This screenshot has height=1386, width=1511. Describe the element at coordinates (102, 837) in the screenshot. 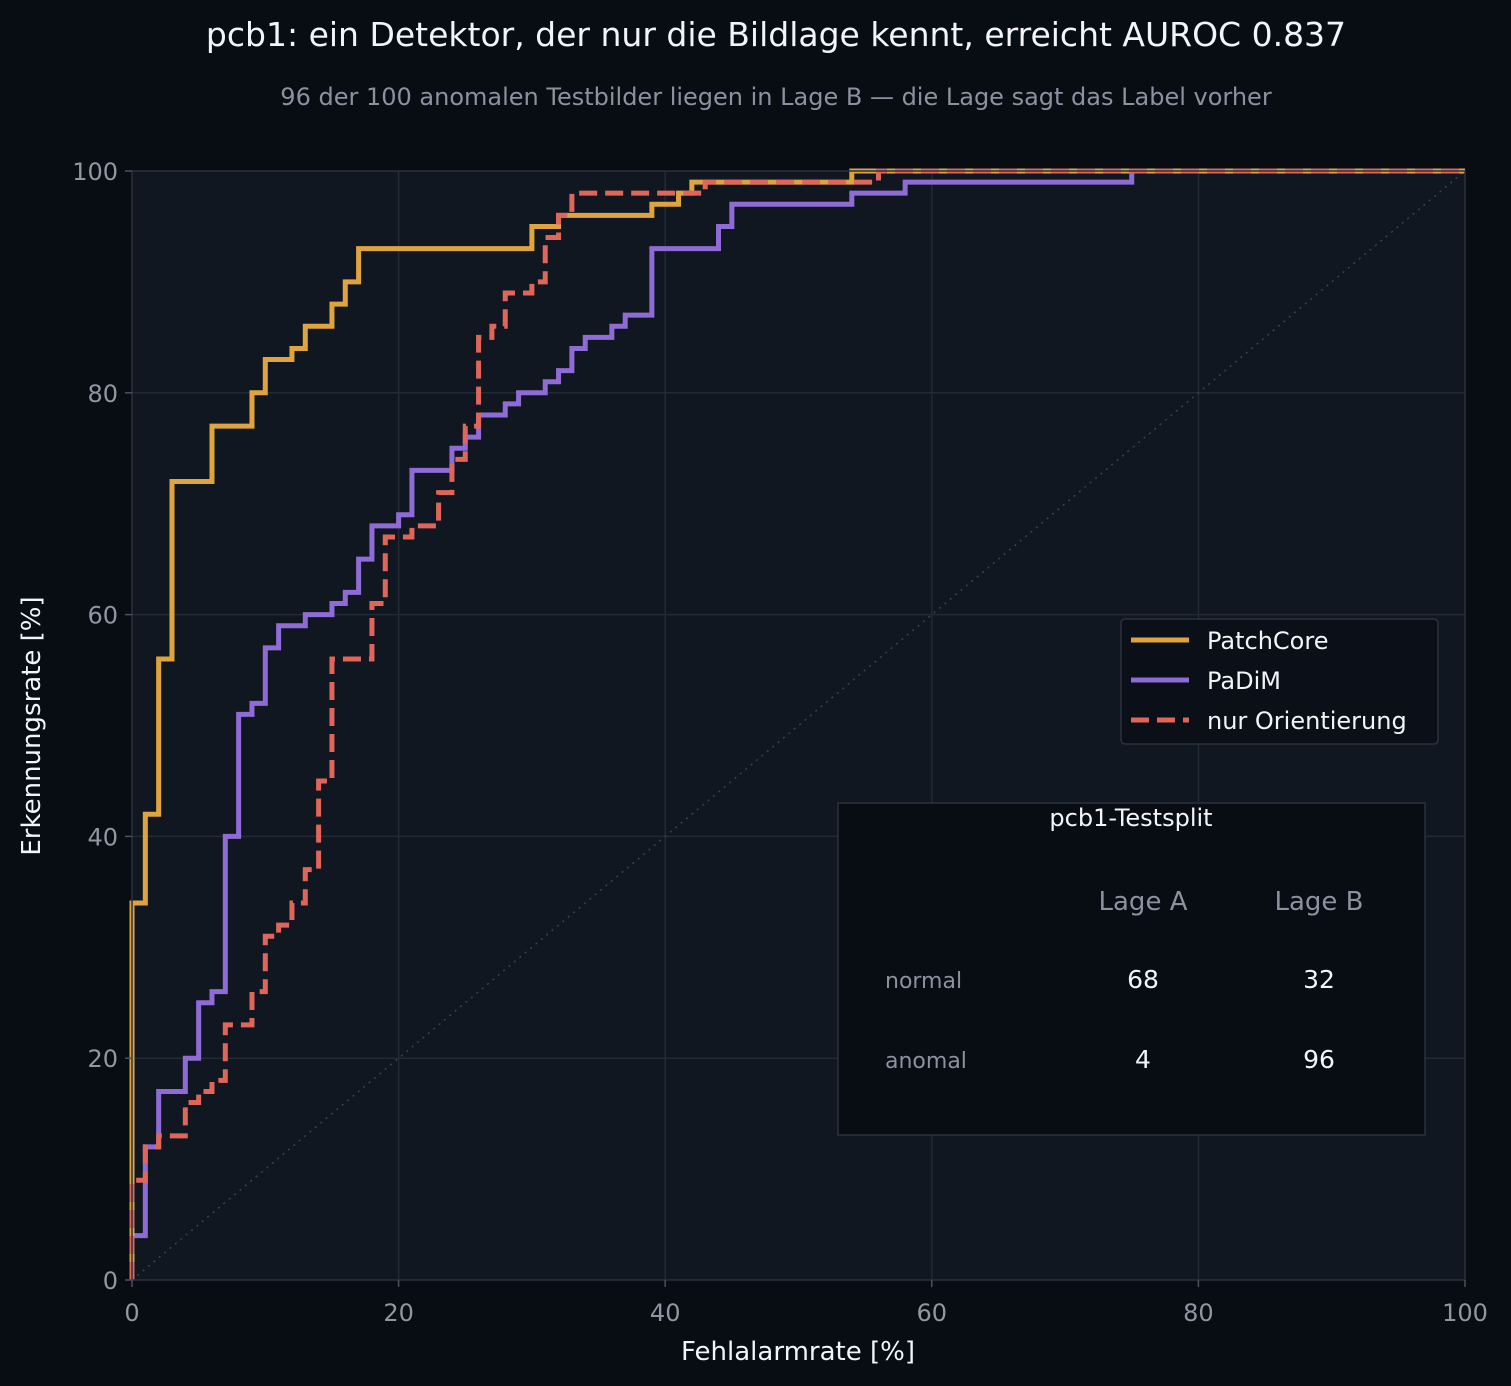

I see `y-tick-label: 40` at that location.